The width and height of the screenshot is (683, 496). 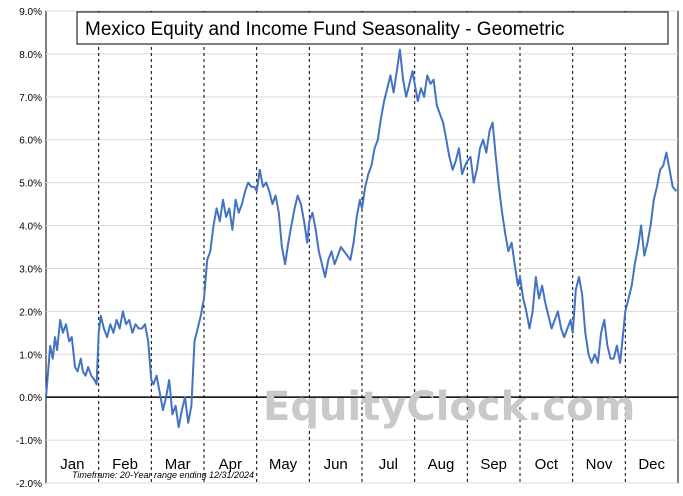 What do you see at coordinates (30, 12) in the screenshot?
I see `y-tick-label: 9.0%` at bounding box center [30, 12].